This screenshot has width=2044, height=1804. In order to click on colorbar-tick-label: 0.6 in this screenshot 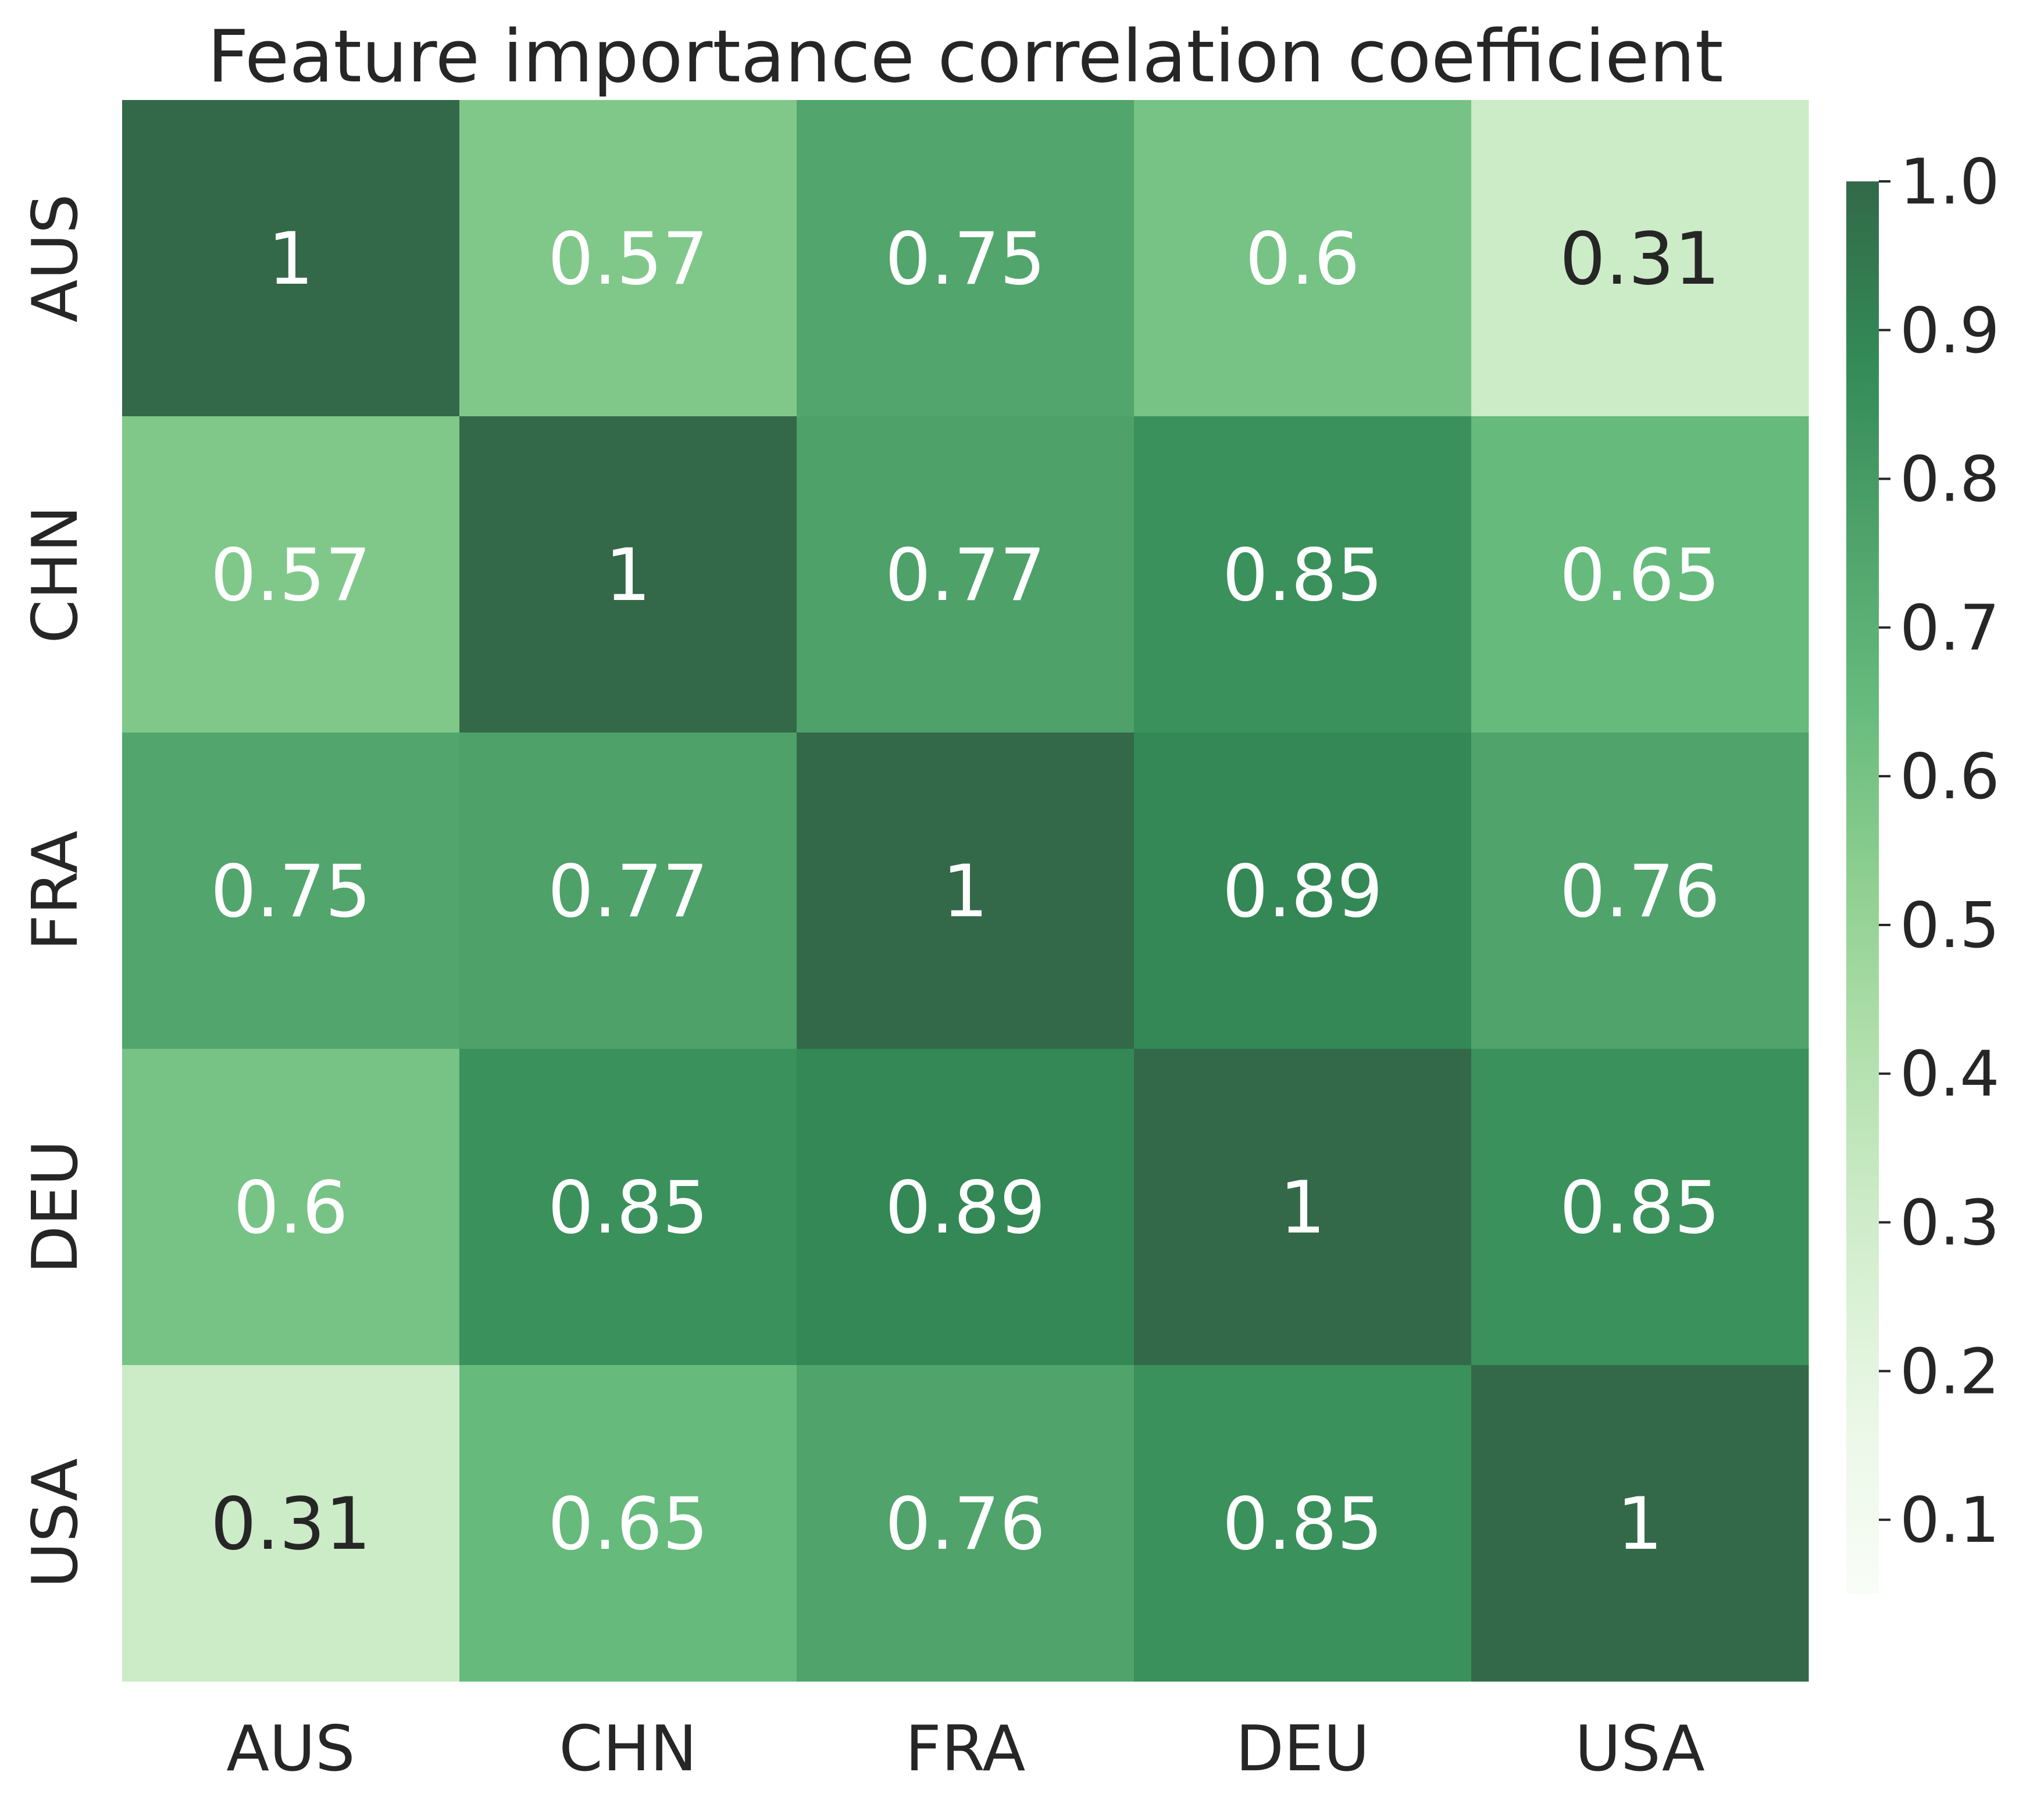, I will do `click(1950, 777)`.